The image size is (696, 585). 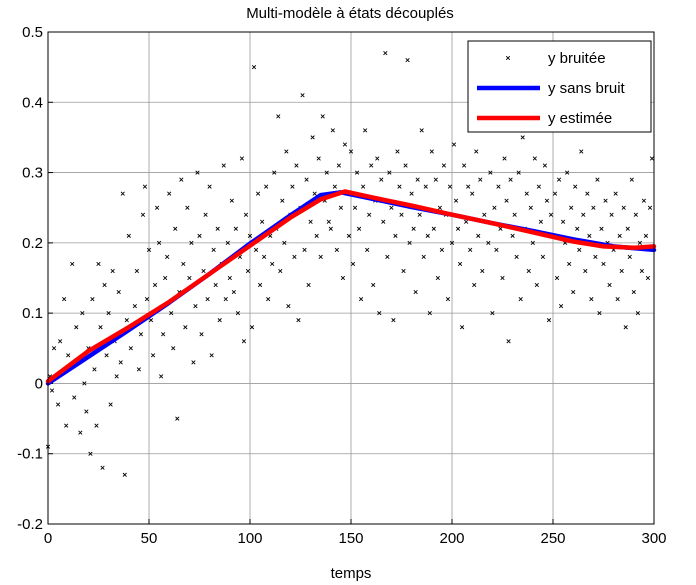 I want to click on x-tick-label: 300, so click(x=653, y=538).